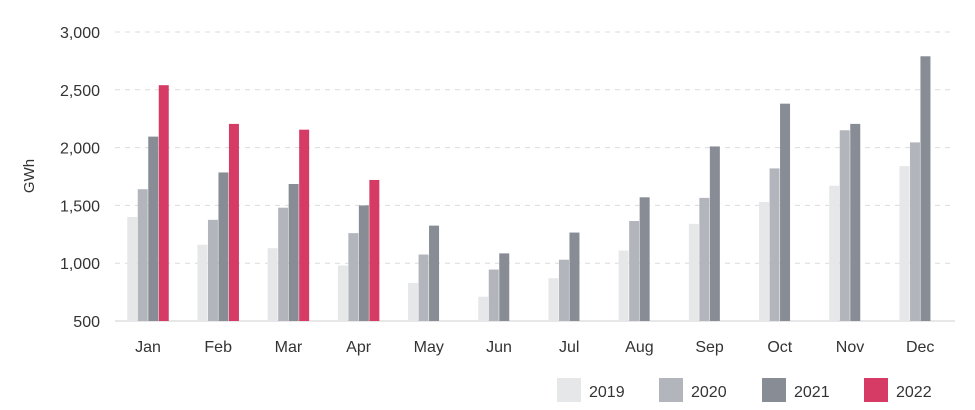 The height and width of the screenshot is (410, 975). I want to click on x-tick-label: Mar, so click(289, 347).